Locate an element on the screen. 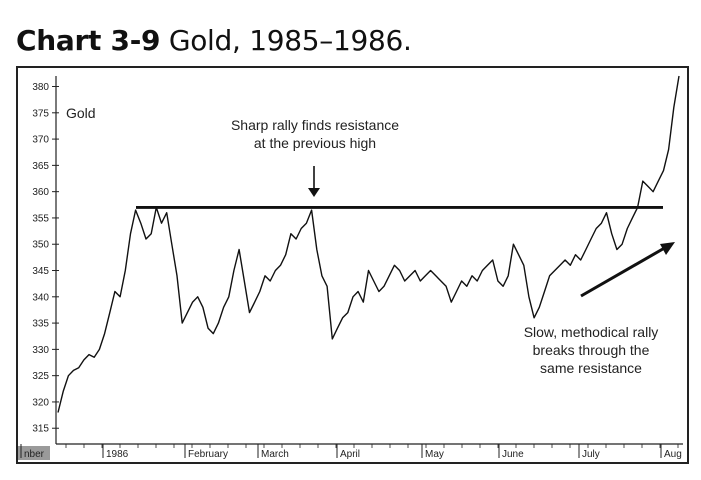  x-tick-label: February is located at coordinates (208, 454).